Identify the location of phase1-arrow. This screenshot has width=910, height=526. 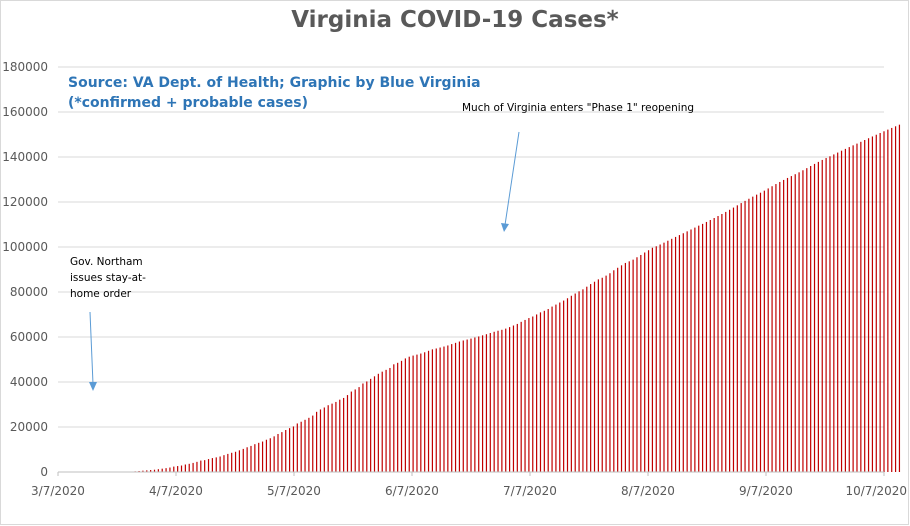
(512, 178).